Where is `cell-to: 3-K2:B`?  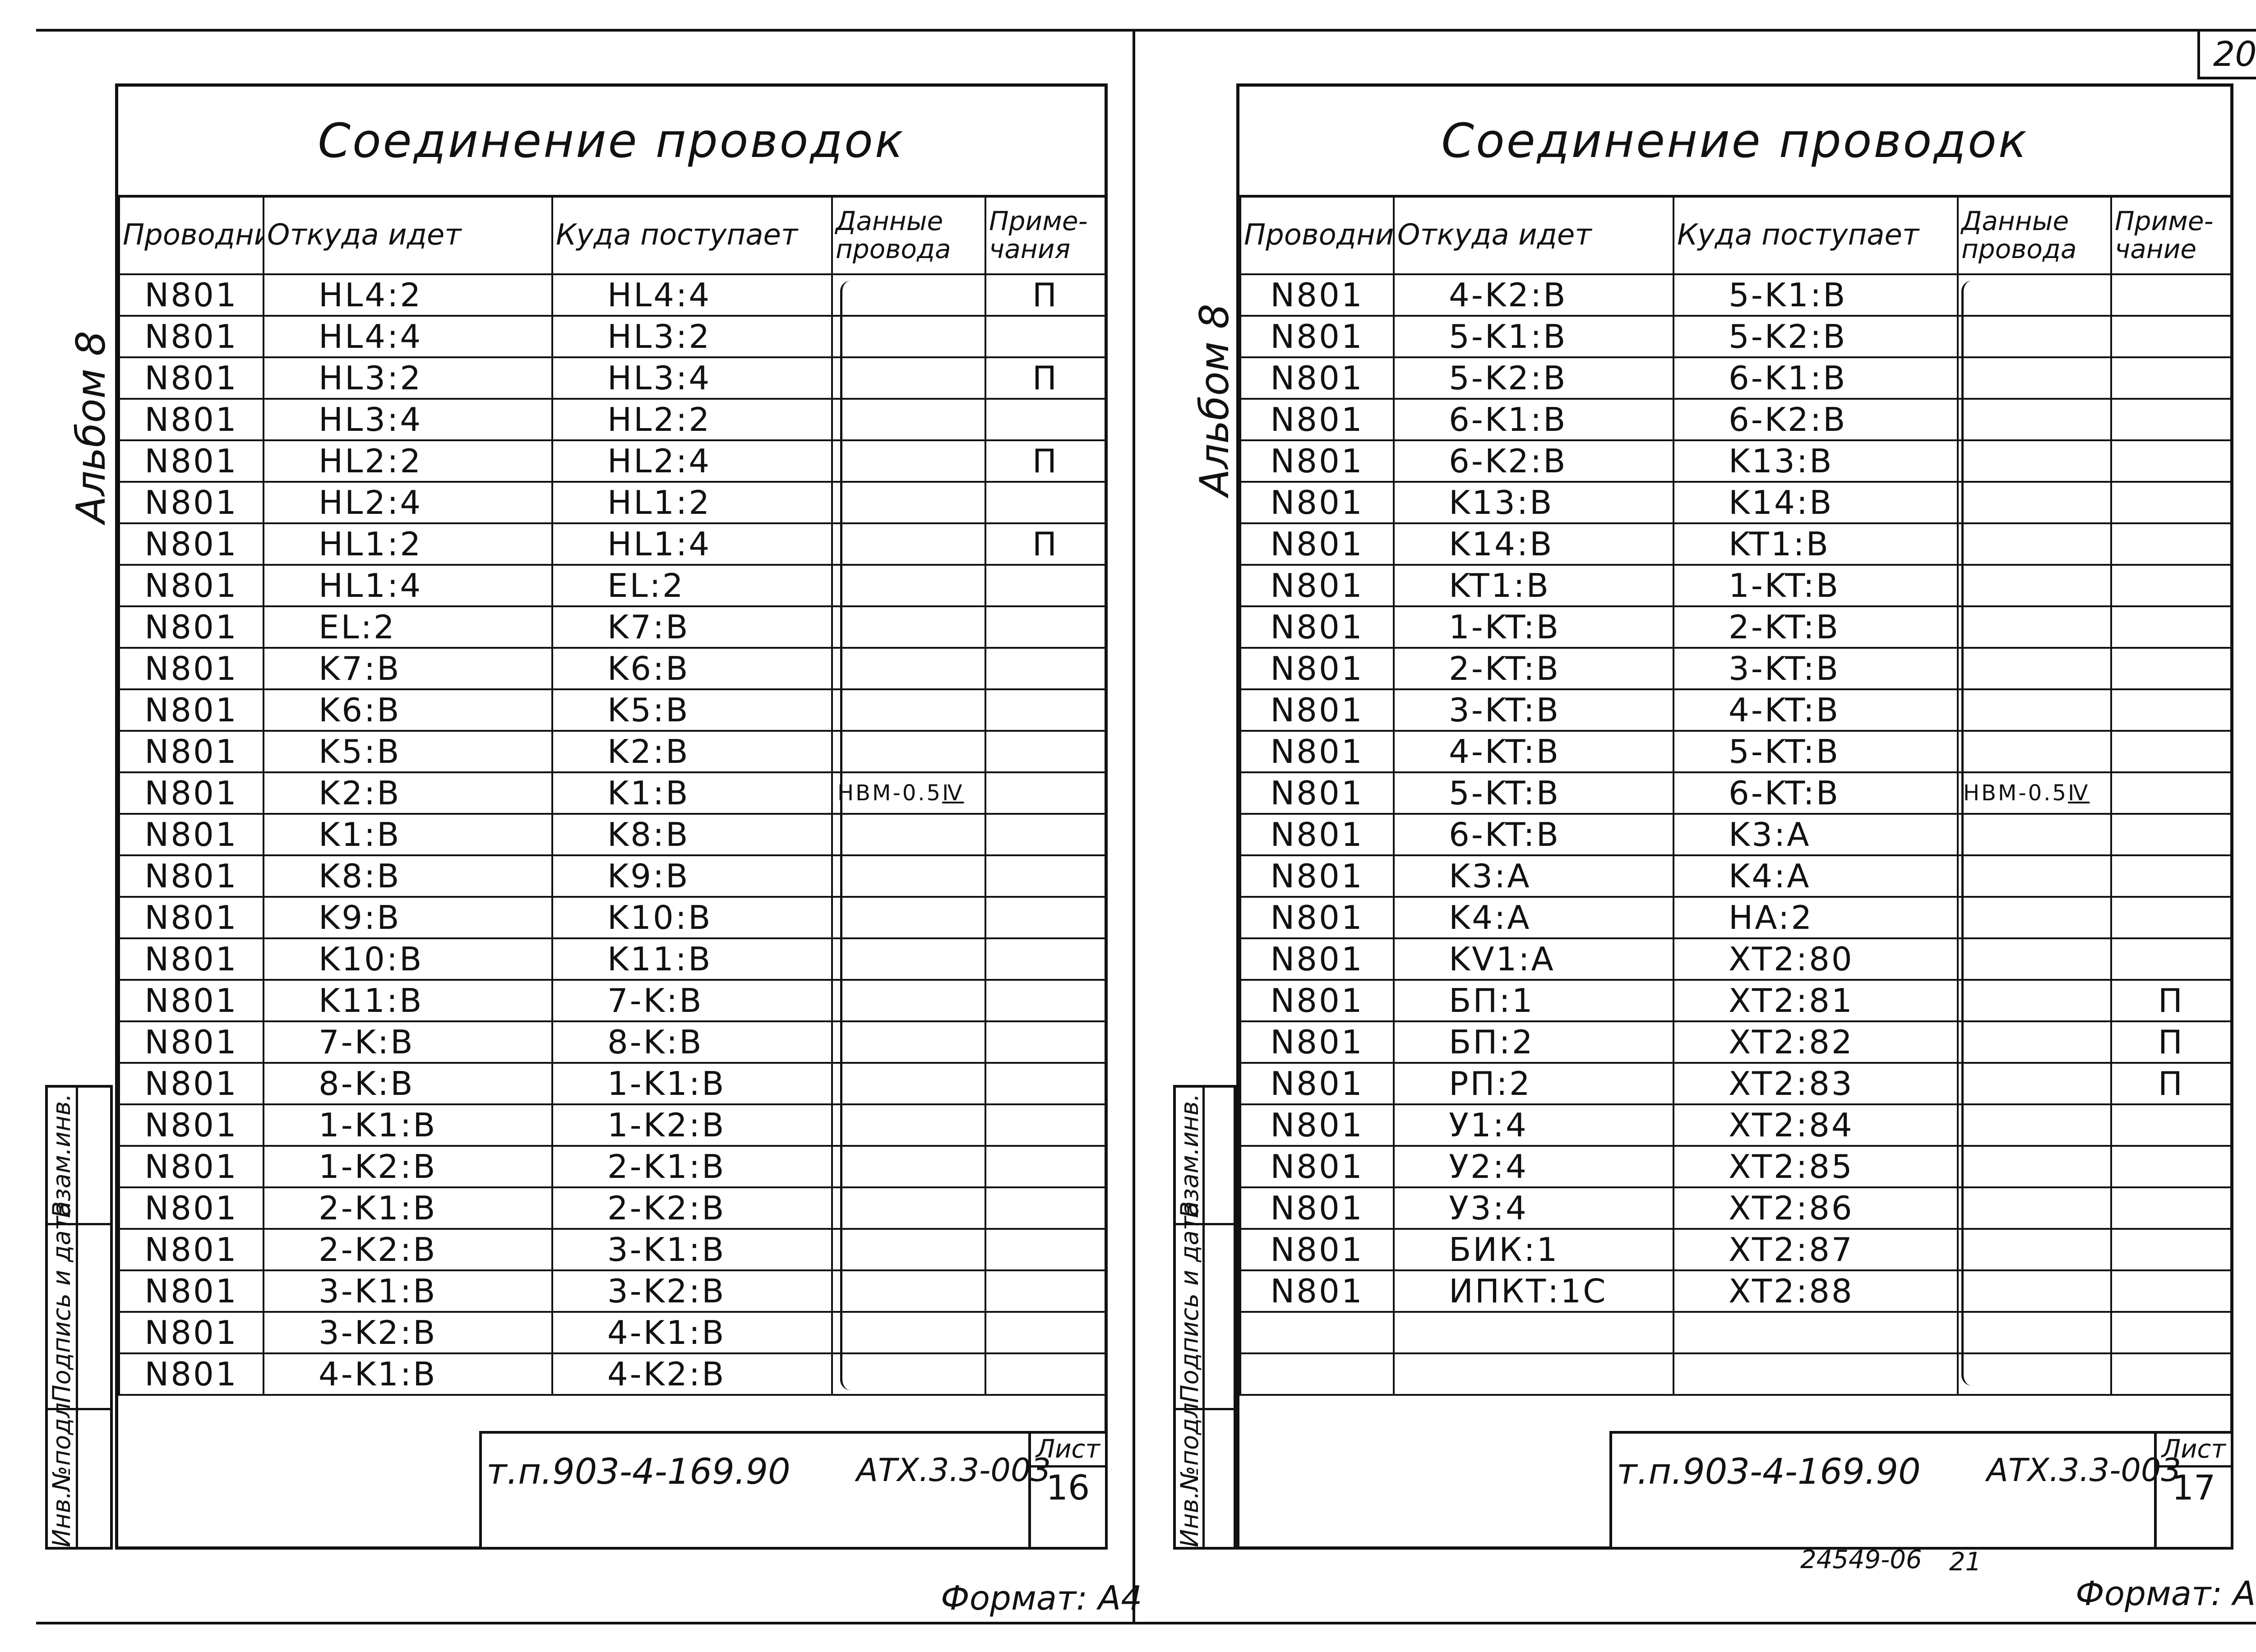
cell-to: 3-K2:B is located at coordinates (692, 1291).